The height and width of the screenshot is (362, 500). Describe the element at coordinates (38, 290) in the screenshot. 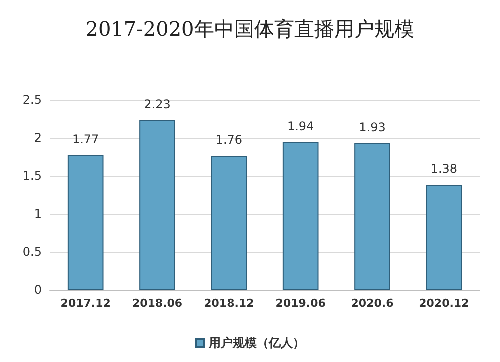

I see `y-tick-label: 0` at that location.